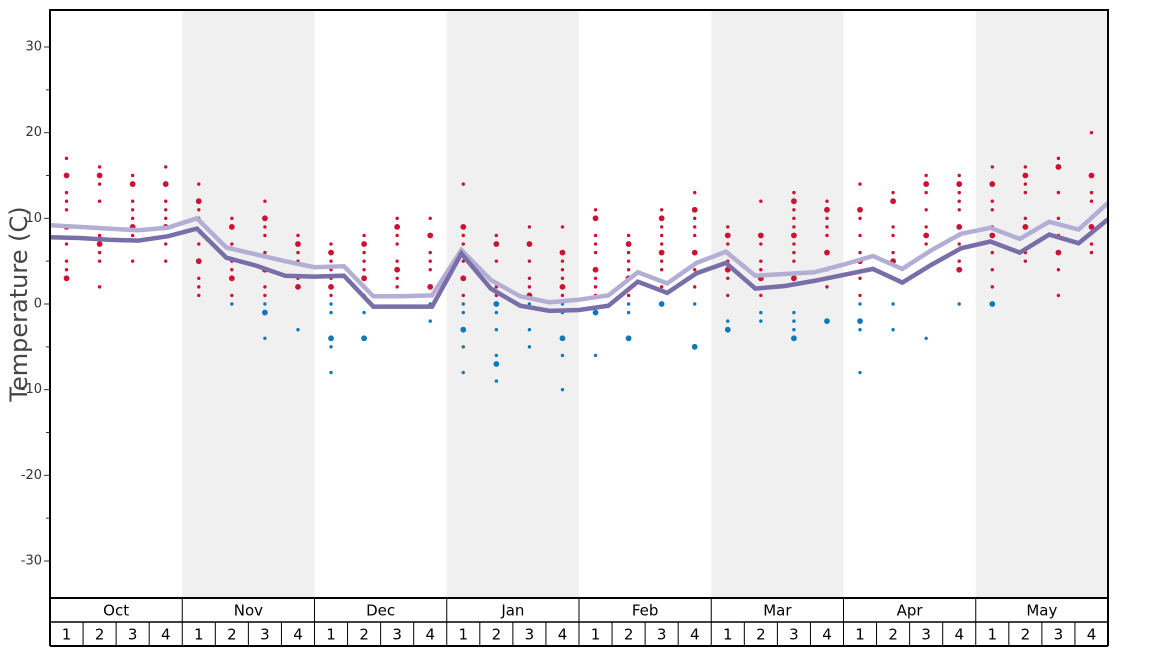 The width and height of the screenshot is (1168, 648). I want to click on month-label: Mar, so click(777, 611).